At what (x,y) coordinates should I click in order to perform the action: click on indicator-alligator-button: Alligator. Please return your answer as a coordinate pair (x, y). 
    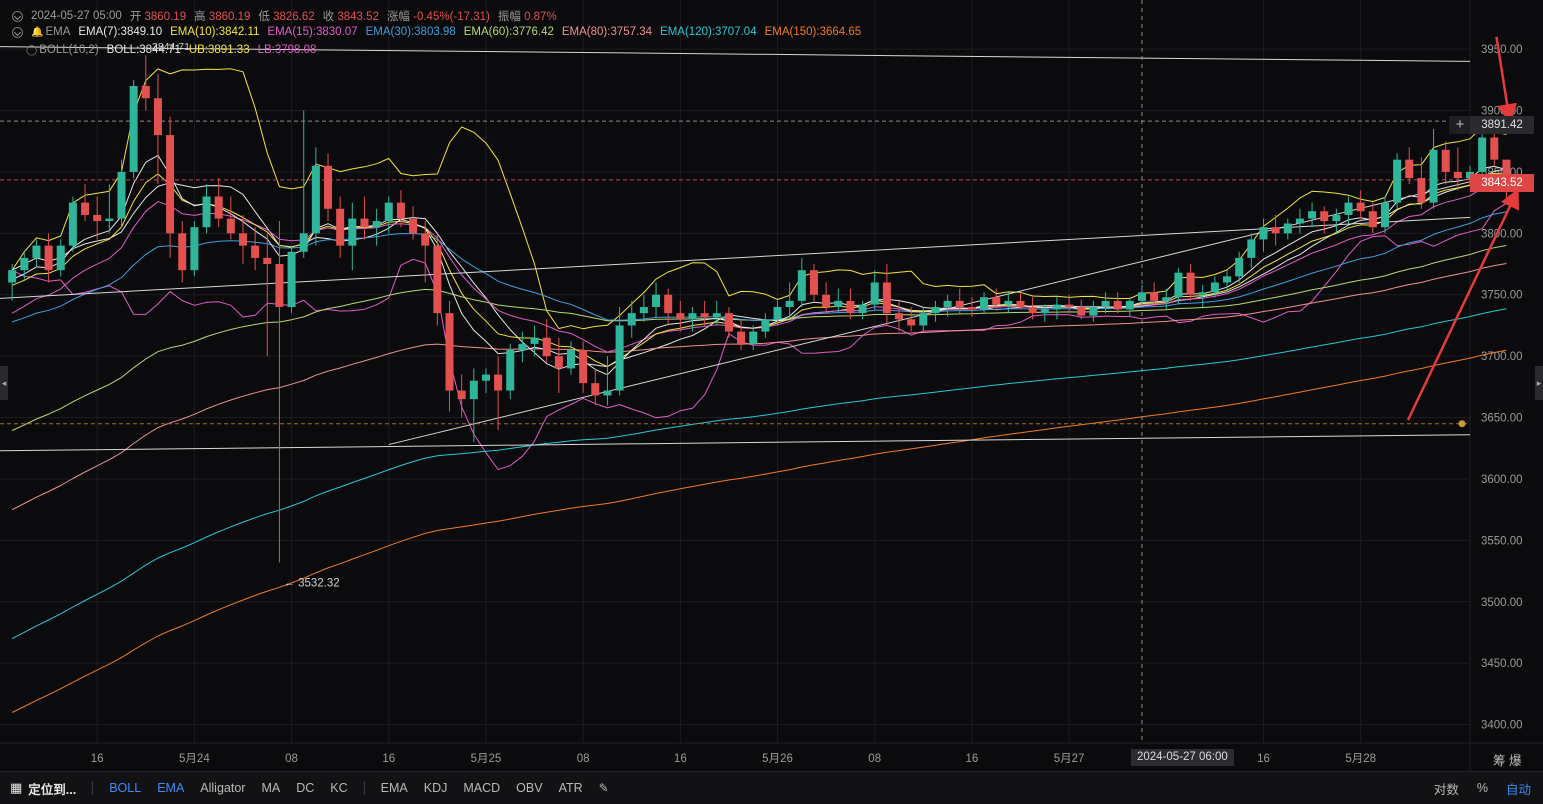
    Looking at the image, I should click on (223, 788).